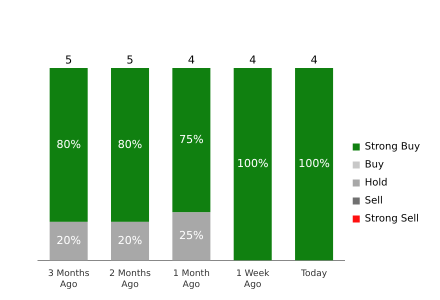  Describe the element at coordinates (373, 201) in the screenshot. I see `legend-label: Sell` at that location.